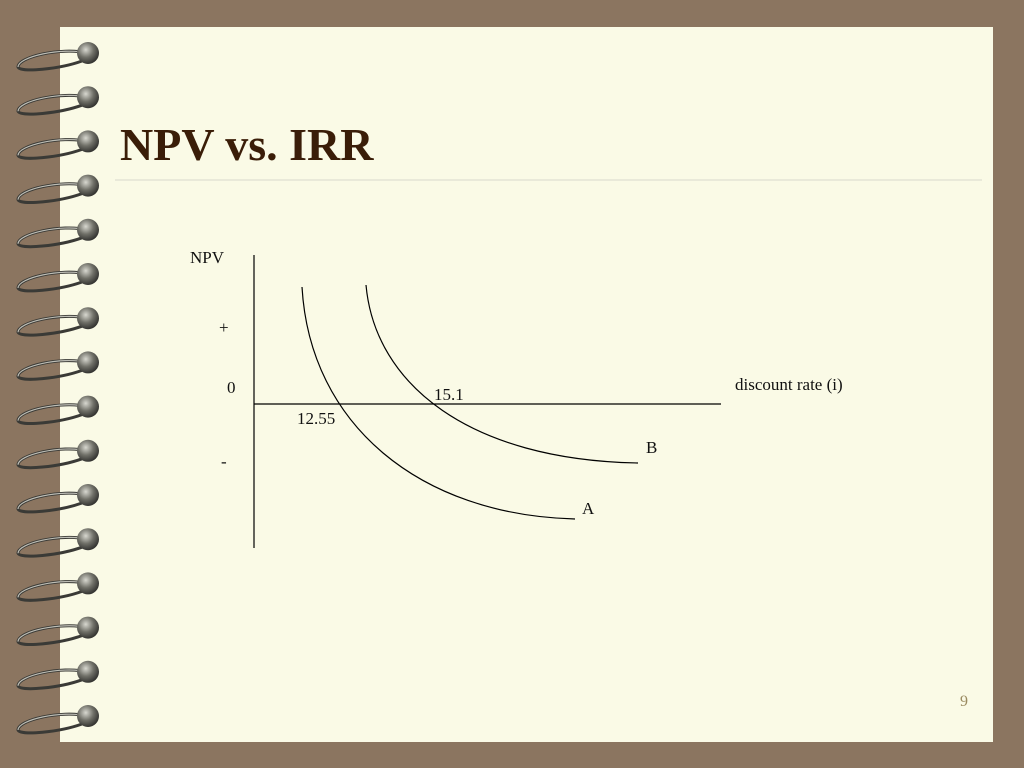 The image size is (1024, 768). What do you see at coordinates (231, 387) in the screenshot?
I see `zero-label: 0` at bounding box center [231, 387].